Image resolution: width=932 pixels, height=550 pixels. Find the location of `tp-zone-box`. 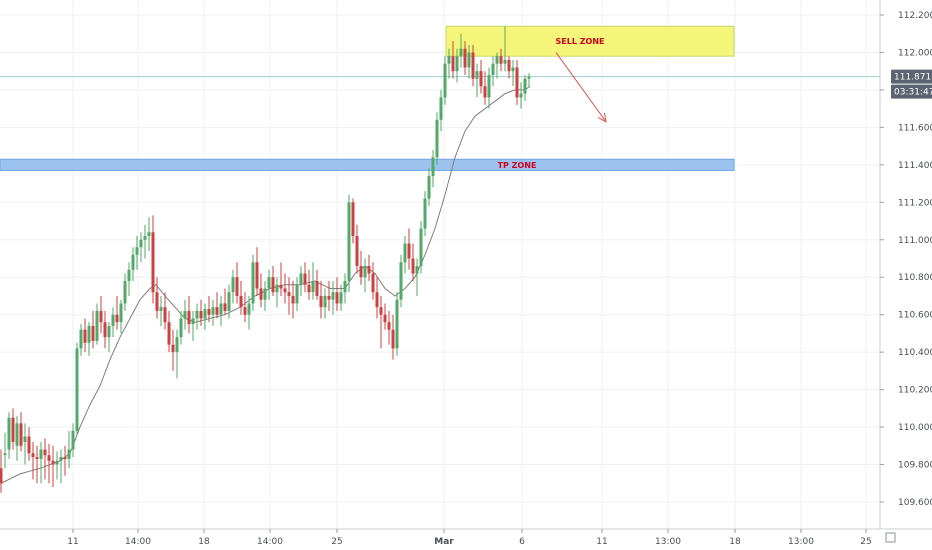

tp-zone-box is located at coordinates (367, 164).